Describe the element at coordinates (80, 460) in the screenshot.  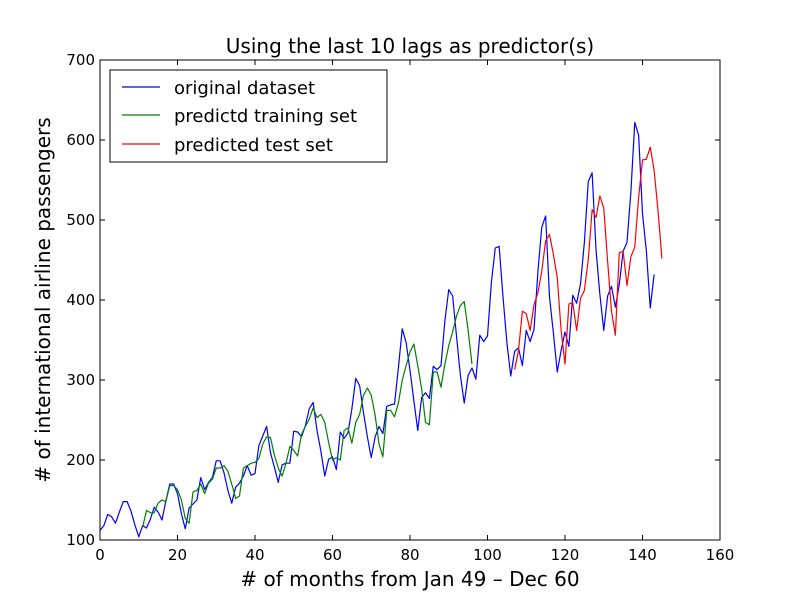
I see `y-tick-label: 200` at that location.